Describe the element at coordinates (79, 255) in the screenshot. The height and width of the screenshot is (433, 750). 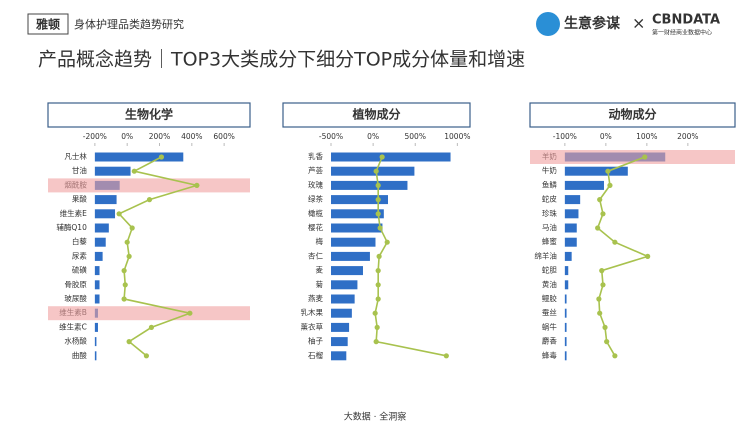
I see `category-label: 尿素` at that location.